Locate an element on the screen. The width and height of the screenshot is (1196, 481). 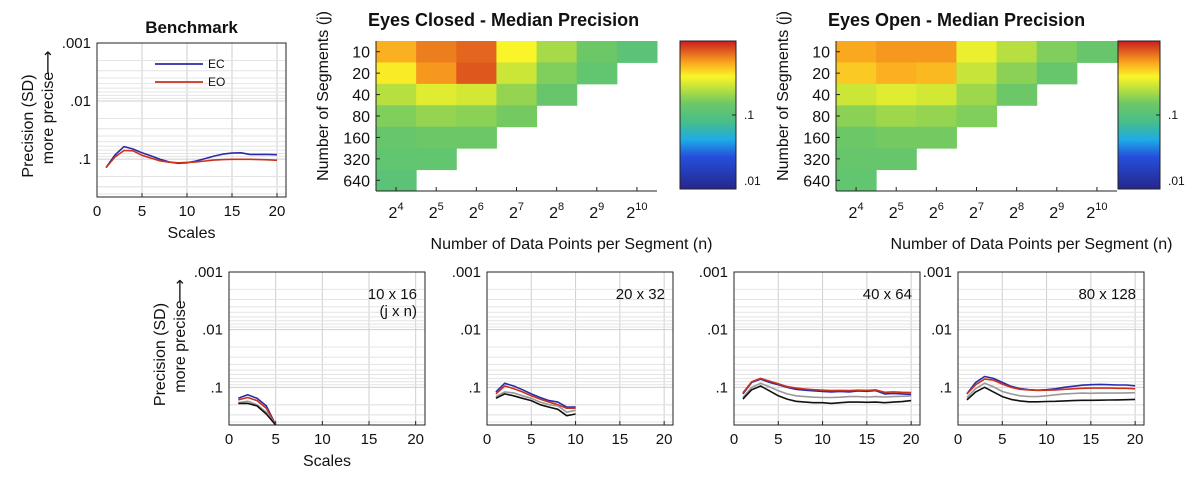
x-axis-label: Number of Data Points per Segment (n) is located at coordinates (572, 244).